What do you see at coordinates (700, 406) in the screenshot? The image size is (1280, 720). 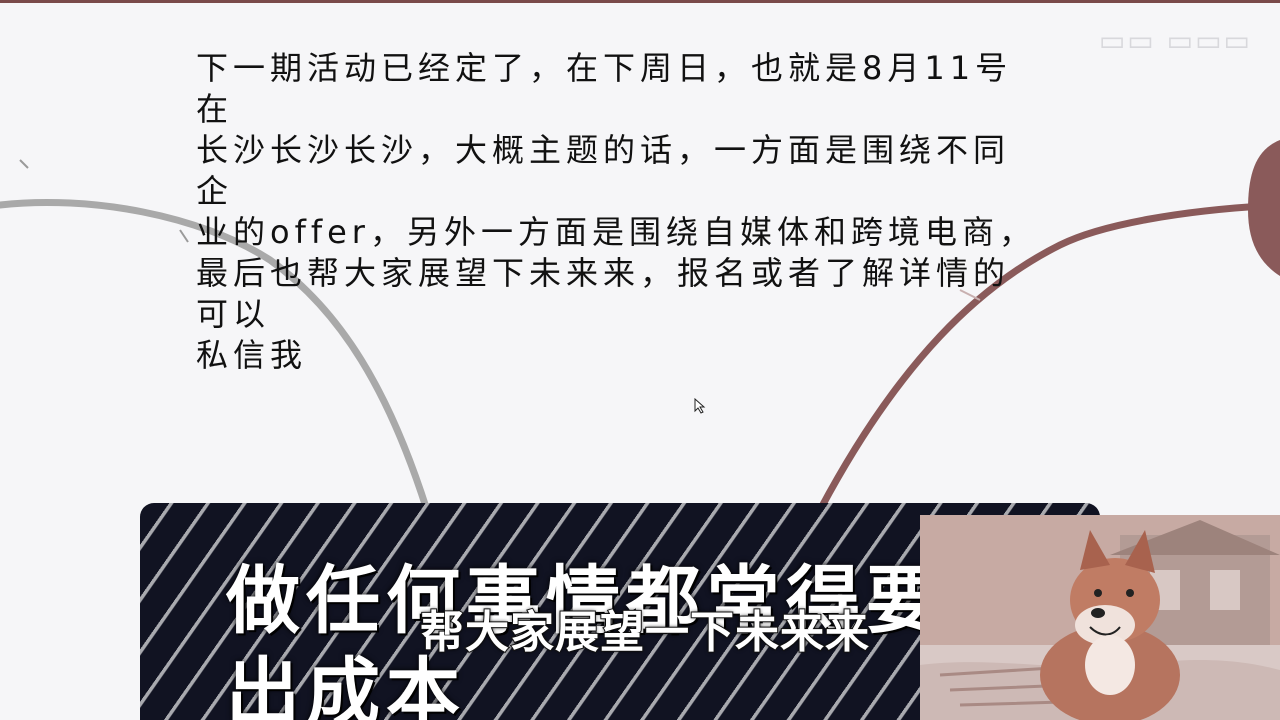 I see `mouse-pointer-icon` at bounding box center [700, 406].